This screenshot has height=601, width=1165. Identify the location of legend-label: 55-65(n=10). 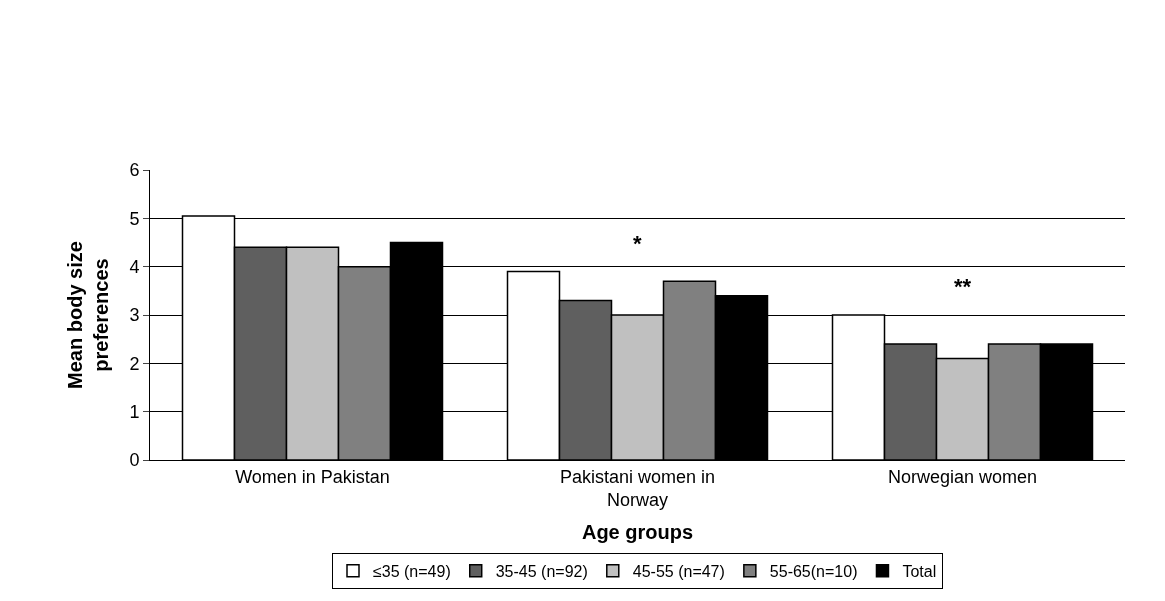
(813, 571).